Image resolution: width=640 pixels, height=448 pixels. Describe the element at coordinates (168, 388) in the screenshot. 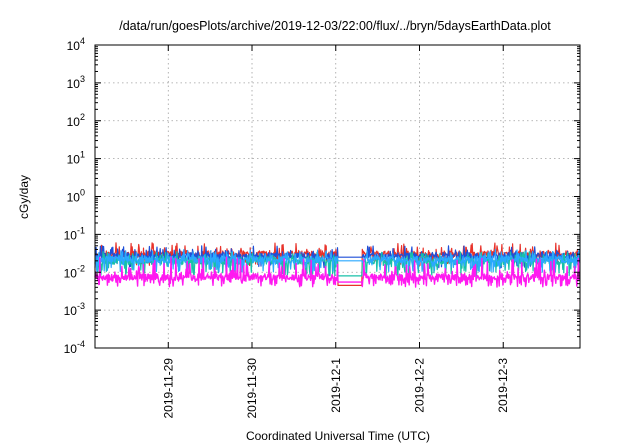

I see `x-tick-label: 2019-11-29` at that location.